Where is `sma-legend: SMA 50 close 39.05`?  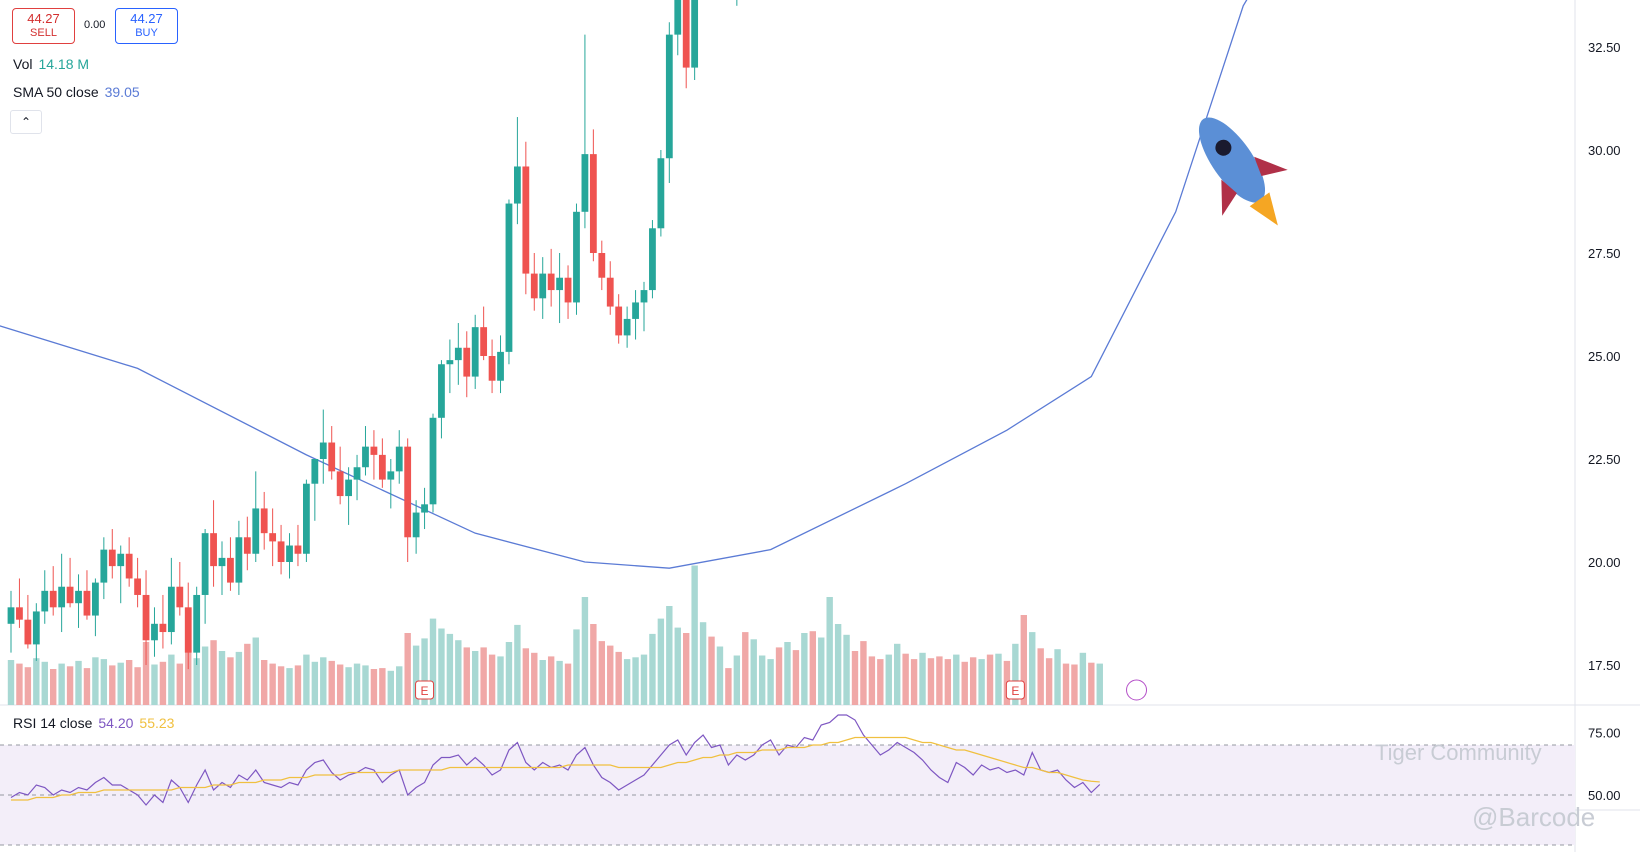
sma-legend: SMA 50 close 39.05 is located at coordinates (76, 92).